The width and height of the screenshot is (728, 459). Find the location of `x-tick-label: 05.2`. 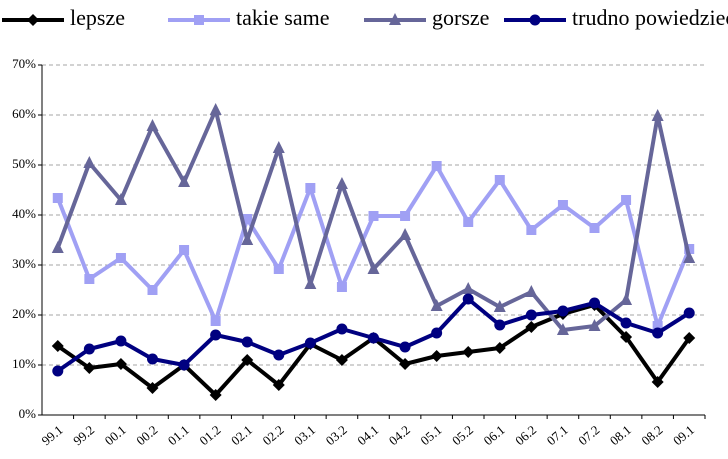

x-tick-label: 05.2 is located at coordinates (462, 435).